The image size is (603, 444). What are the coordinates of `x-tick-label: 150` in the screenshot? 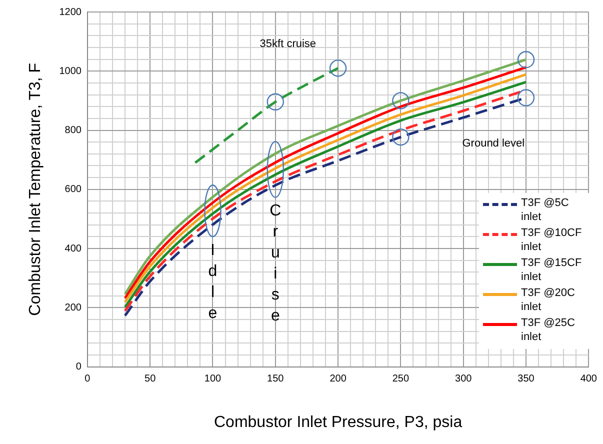 It's located at (275, 379).